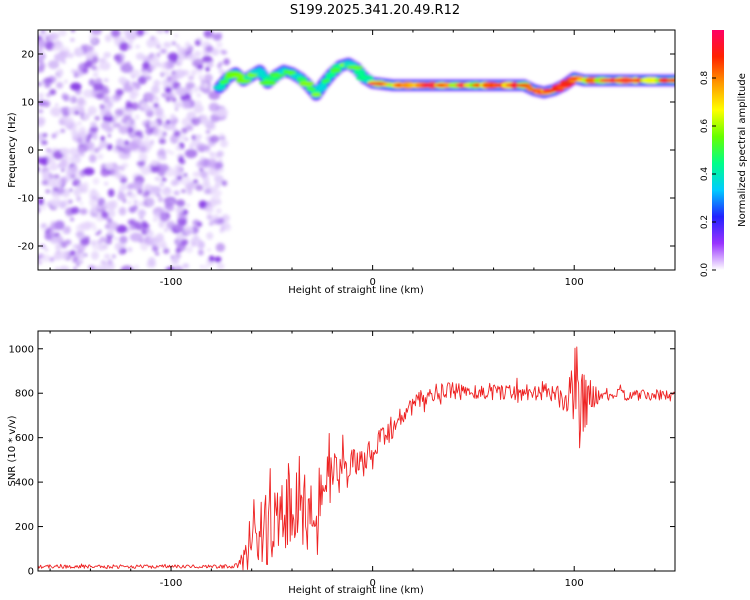  What do you see at coordinates (135, 150) in the screenshot?
I see `spectrogram-noise-region` at bounding box center [135, 150].